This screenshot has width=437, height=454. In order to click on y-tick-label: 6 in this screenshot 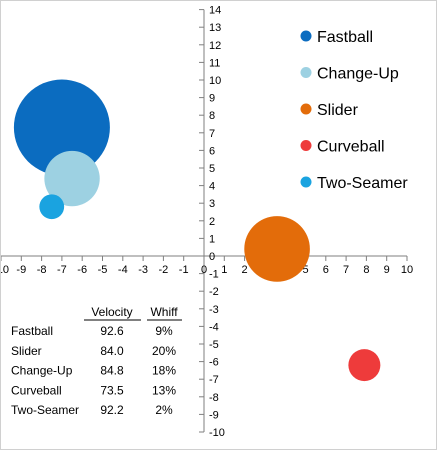, I will do `click(212, 151)`.